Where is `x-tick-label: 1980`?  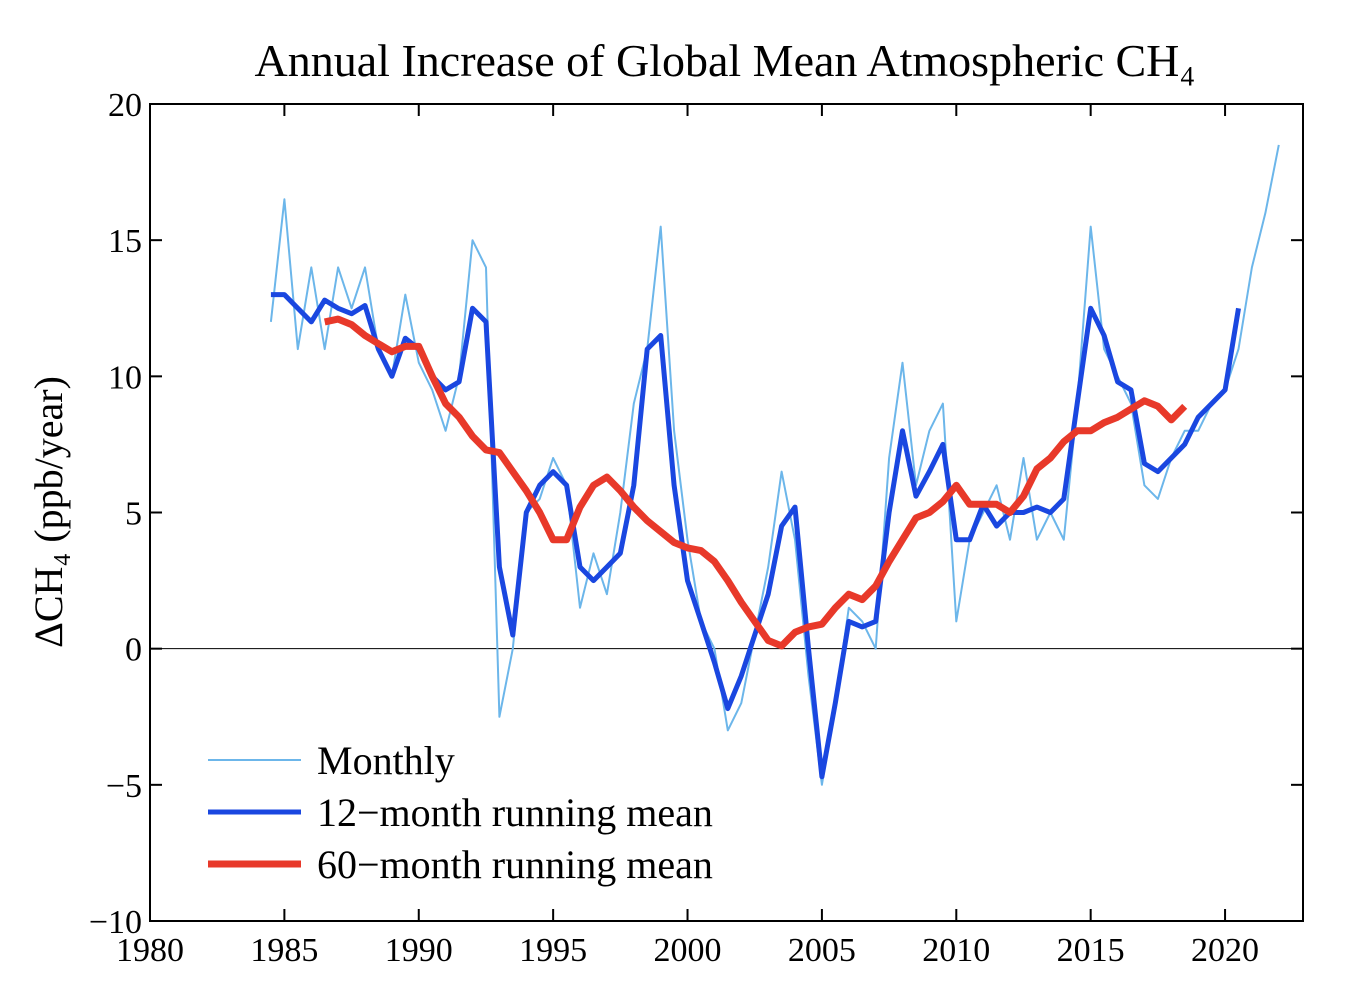 x-tick-label: 1980 is located at coordinates (150, 950).